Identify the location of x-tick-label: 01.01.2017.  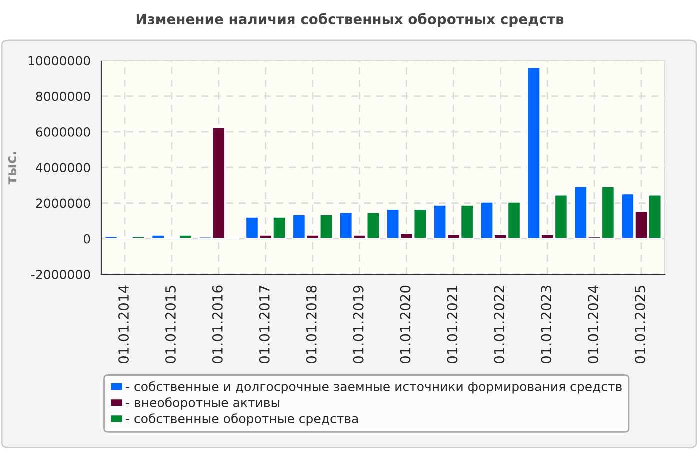
(264, 325).